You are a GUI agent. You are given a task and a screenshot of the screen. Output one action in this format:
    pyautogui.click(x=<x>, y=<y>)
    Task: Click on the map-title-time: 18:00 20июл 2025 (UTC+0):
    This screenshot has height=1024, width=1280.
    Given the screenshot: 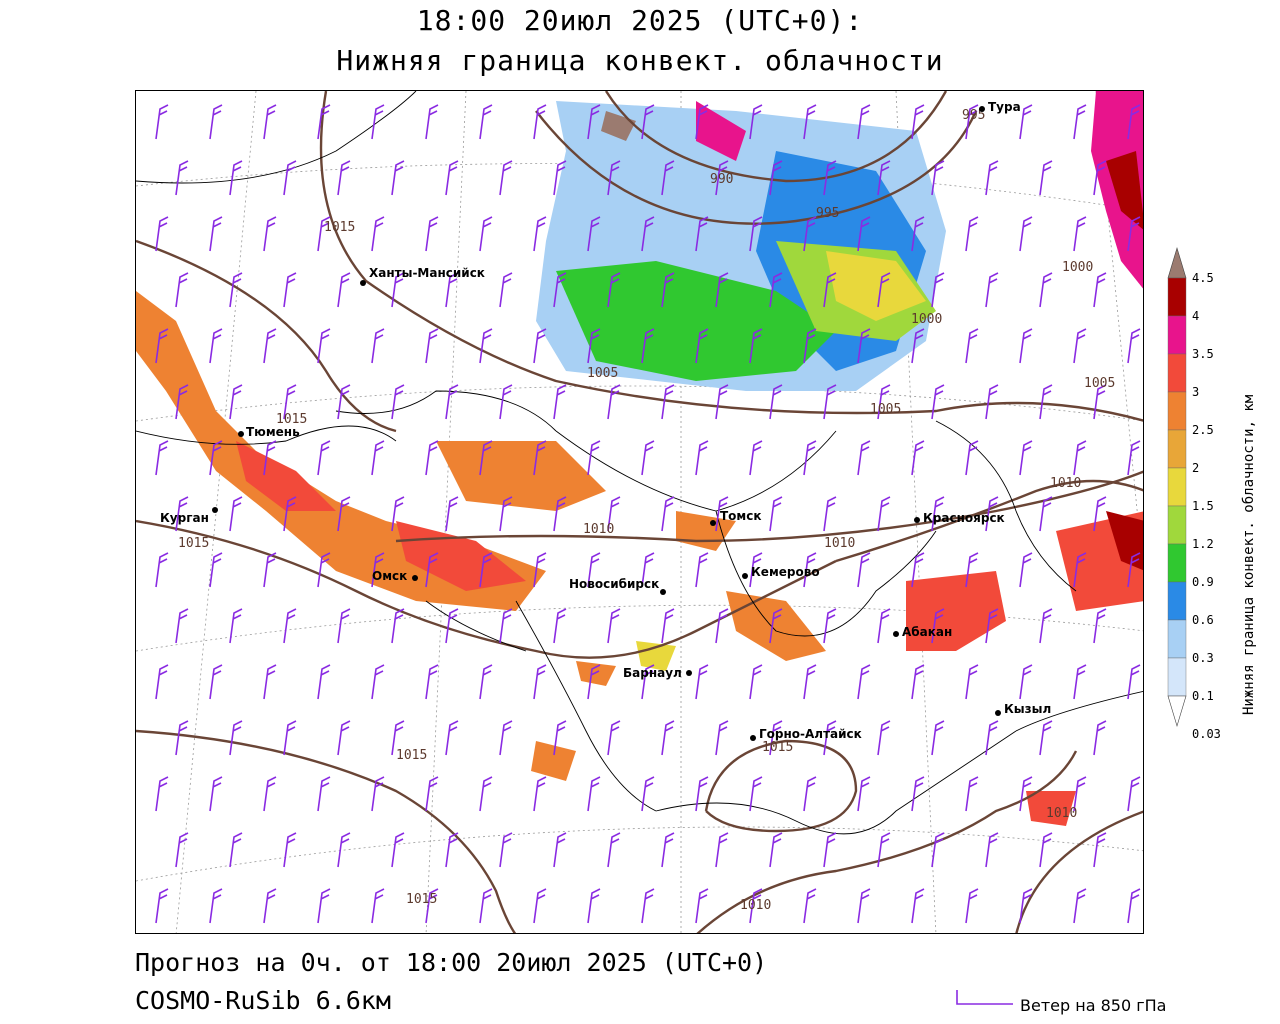 What is the action you would take?
    pyautogui.click(x=640, y=20)
    